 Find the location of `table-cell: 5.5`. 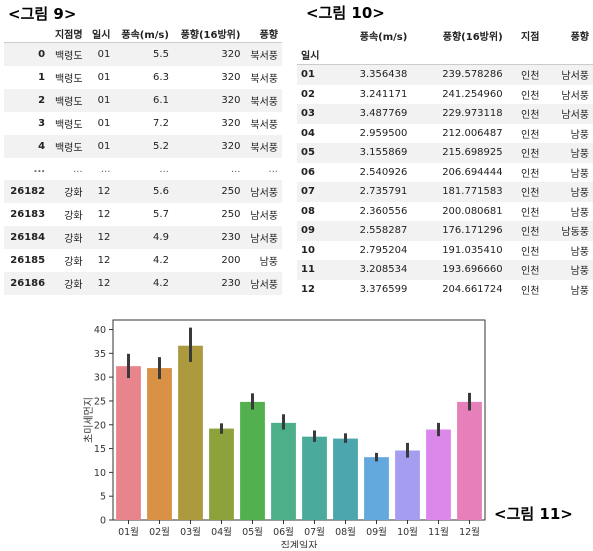

table-cell: 5.5 is located at coordinates (143, 54).